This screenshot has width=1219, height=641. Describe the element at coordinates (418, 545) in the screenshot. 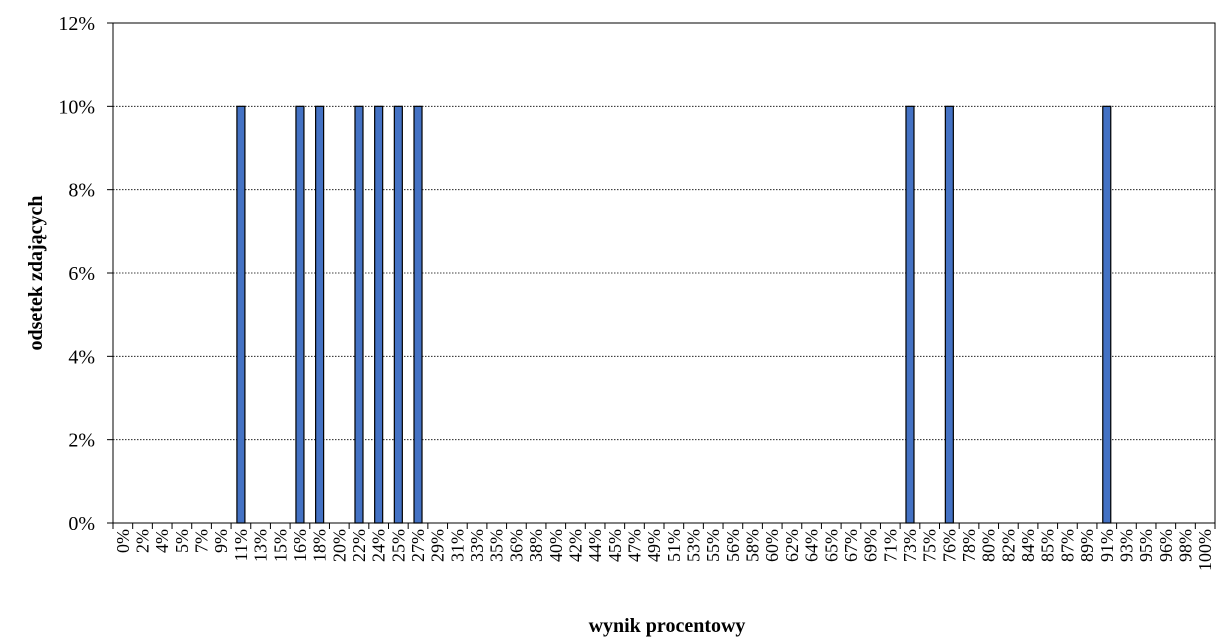

I see `x-tick-label: 27%` at that location.